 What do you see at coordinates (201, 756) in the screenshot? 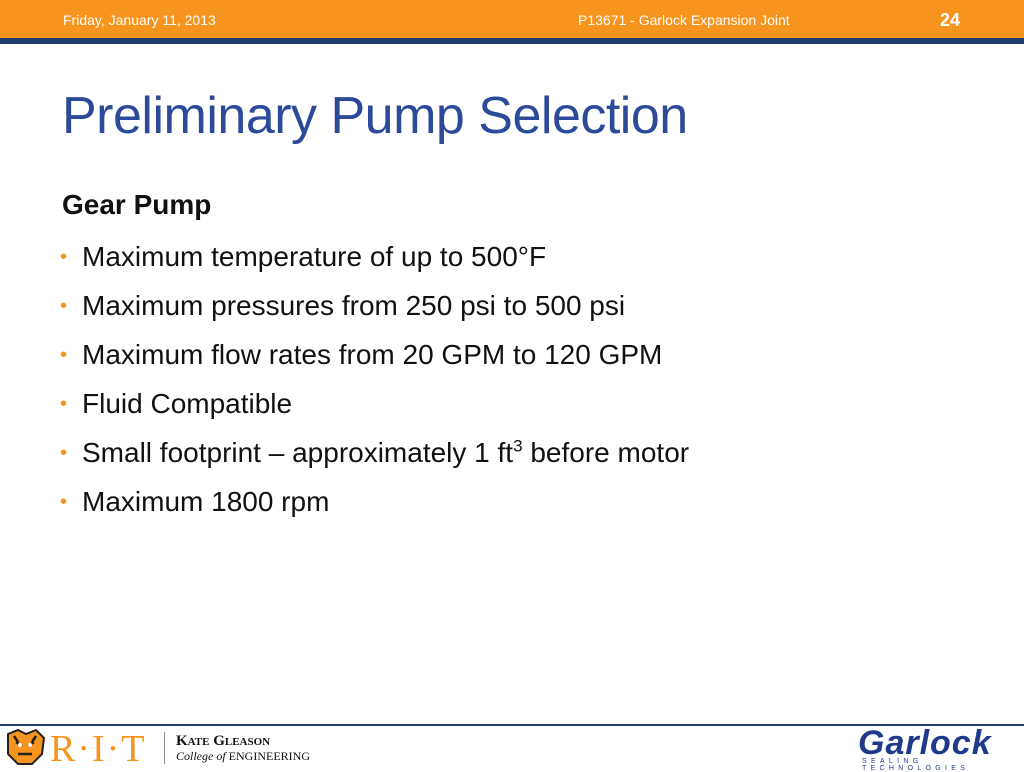
I see `college-of: College of` at bounding box center [201, 756].